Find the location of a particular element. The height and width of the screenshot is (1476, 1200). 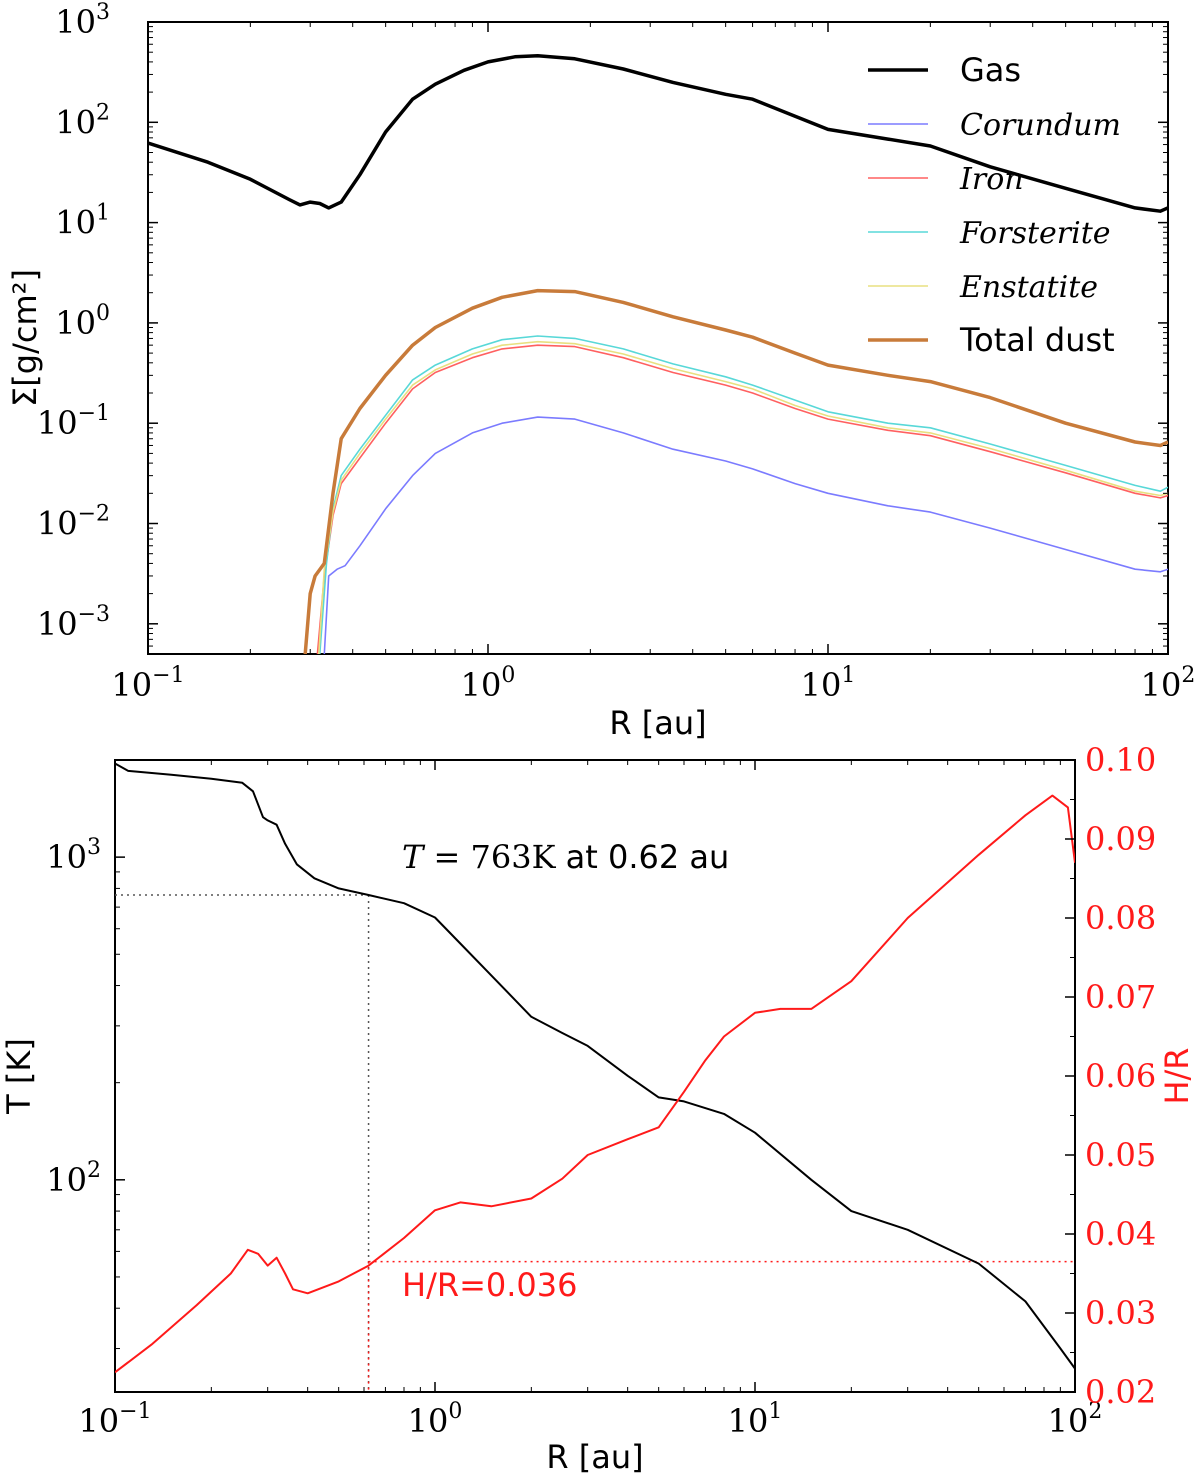

hr-annotation: H/R=0.036 is located at coordinates (490, 1285).